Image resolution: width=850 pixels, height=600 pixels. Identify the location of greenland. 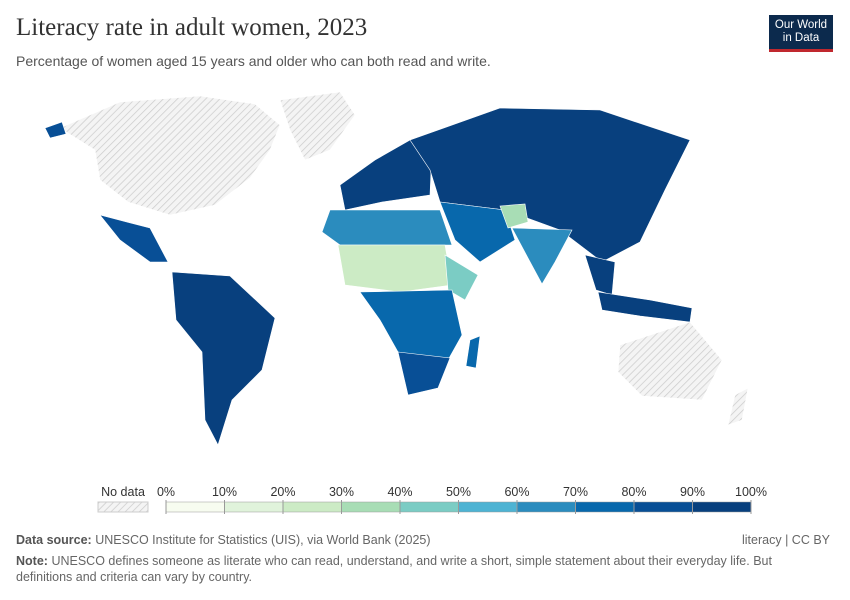
(317, 126).